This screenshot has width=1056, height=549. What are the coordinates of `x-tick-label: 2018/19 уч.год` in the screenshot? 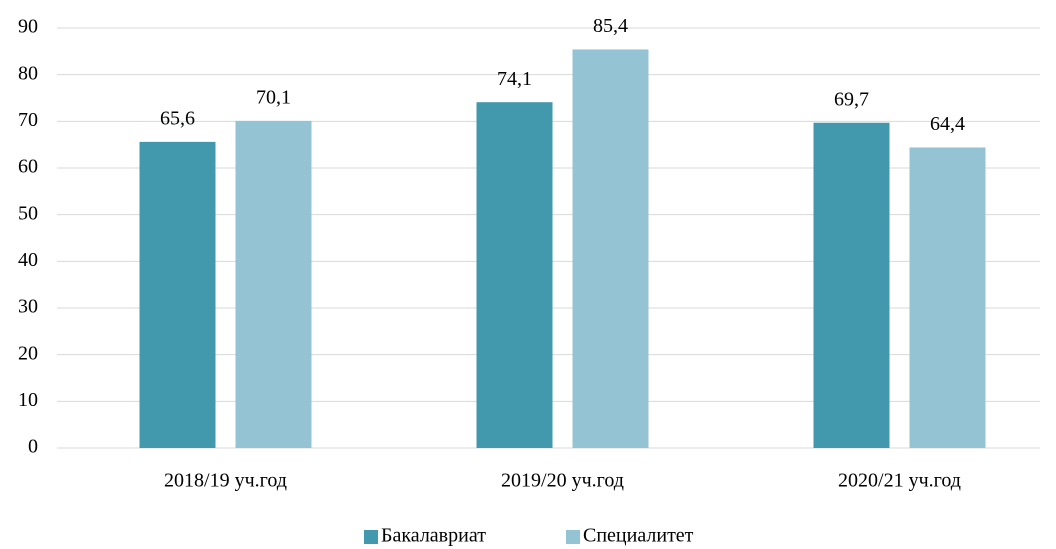 It's located at (225, 481).